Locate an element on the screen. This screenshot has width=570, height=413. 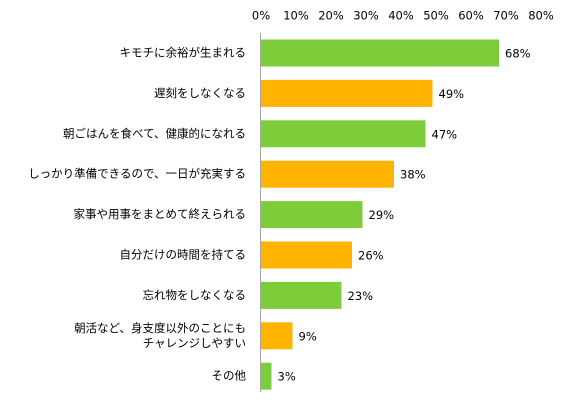
value-label: 26% is located at coordinates (371, 256).